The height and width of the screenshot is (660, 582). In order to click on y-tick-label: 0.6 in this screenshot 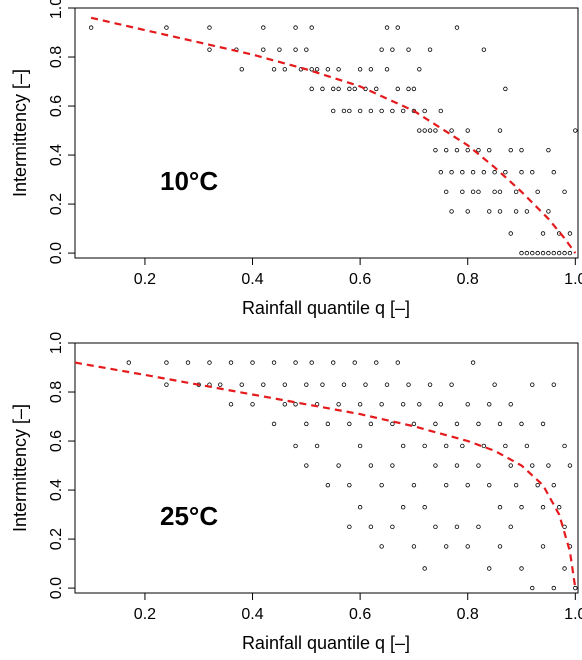, I will do `click(56, 441)`.